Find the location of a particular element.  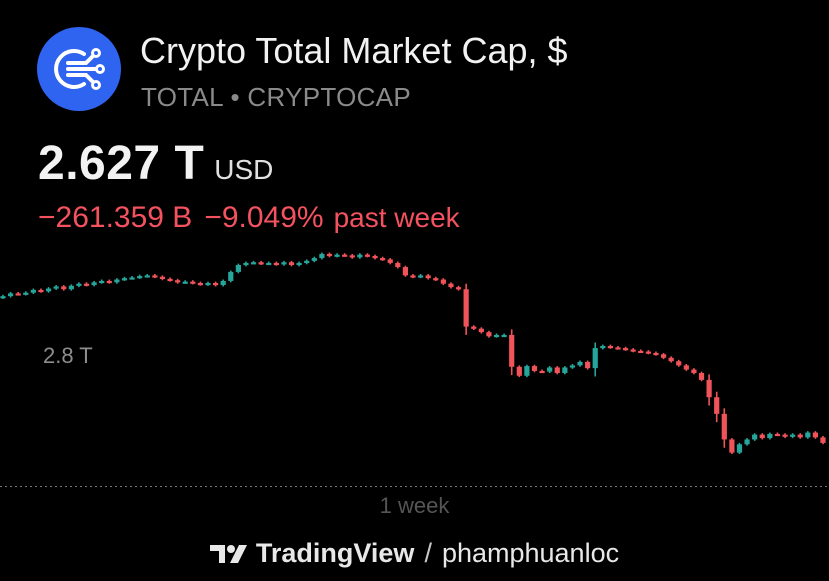

period-label: 1 week is located at coordinates (414, 505).